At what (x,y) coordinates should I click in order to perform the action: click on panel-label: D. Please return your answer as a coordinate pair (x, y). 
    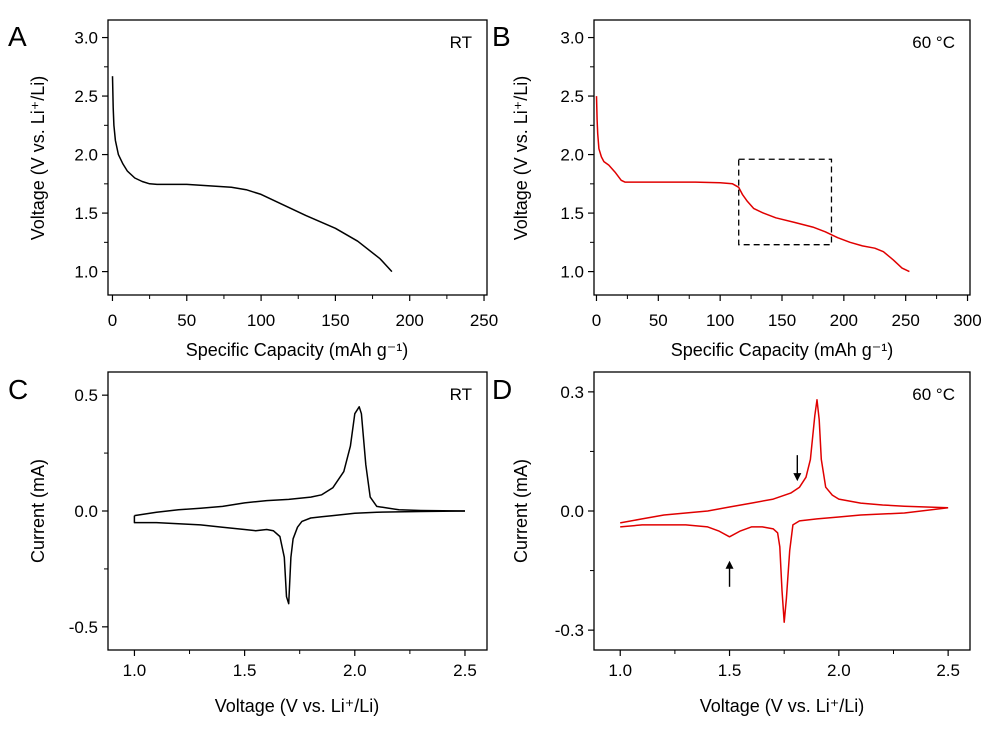
    Looking at the image, I should click on (502, 389).